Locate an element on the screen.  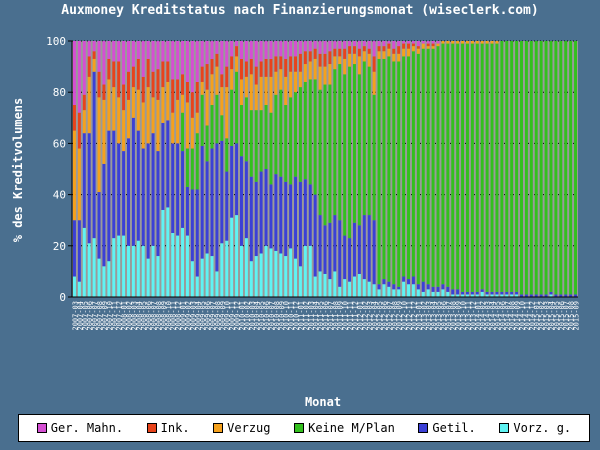
x-tick-label: 2012-12 is located at coordinates (414, 316).